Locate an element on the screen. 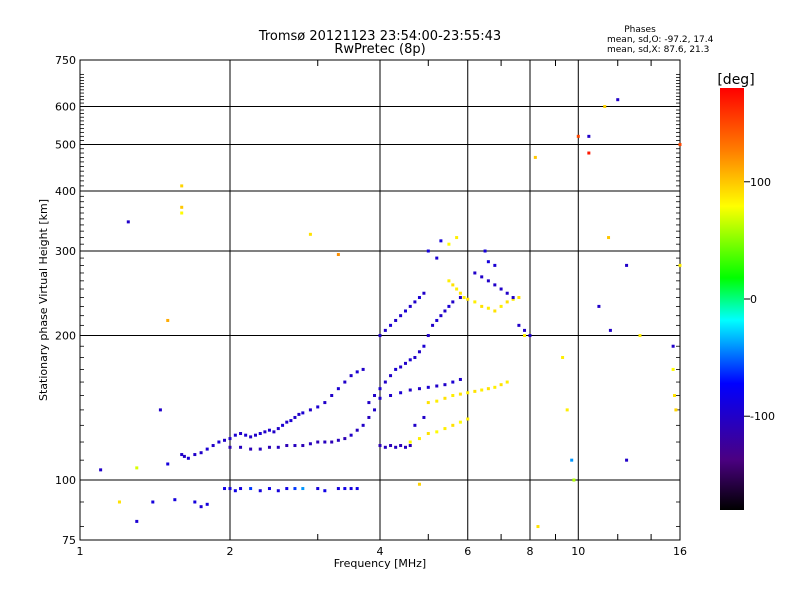 This screenshot has height=600, width=800. x-tick-label: 4 is located at coordinates (380, 551).